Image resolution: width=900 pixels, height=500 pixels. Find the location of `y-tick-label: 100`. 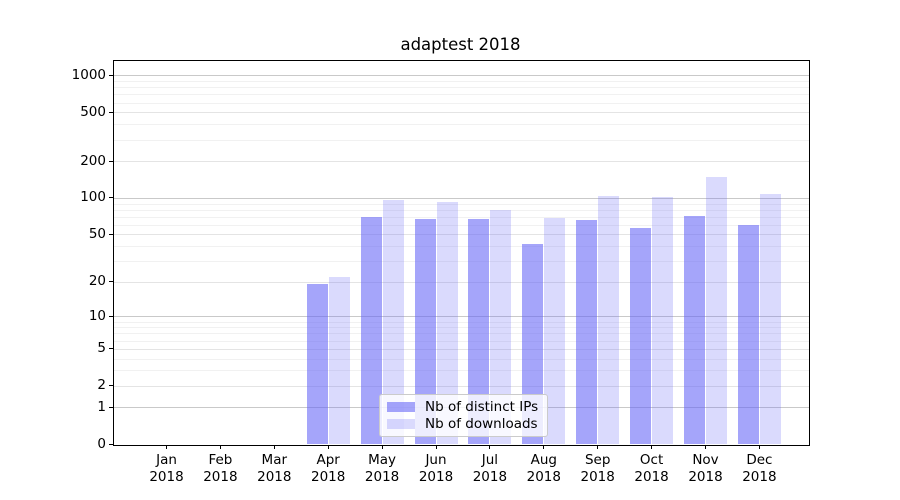

y-tick-label: 100 is located at coordinates (93, 197).